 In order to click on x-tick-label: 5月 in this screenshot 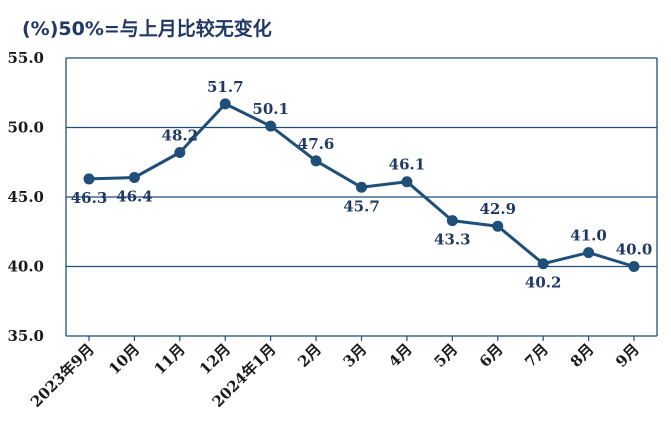, I will do `click(445, 355)`.